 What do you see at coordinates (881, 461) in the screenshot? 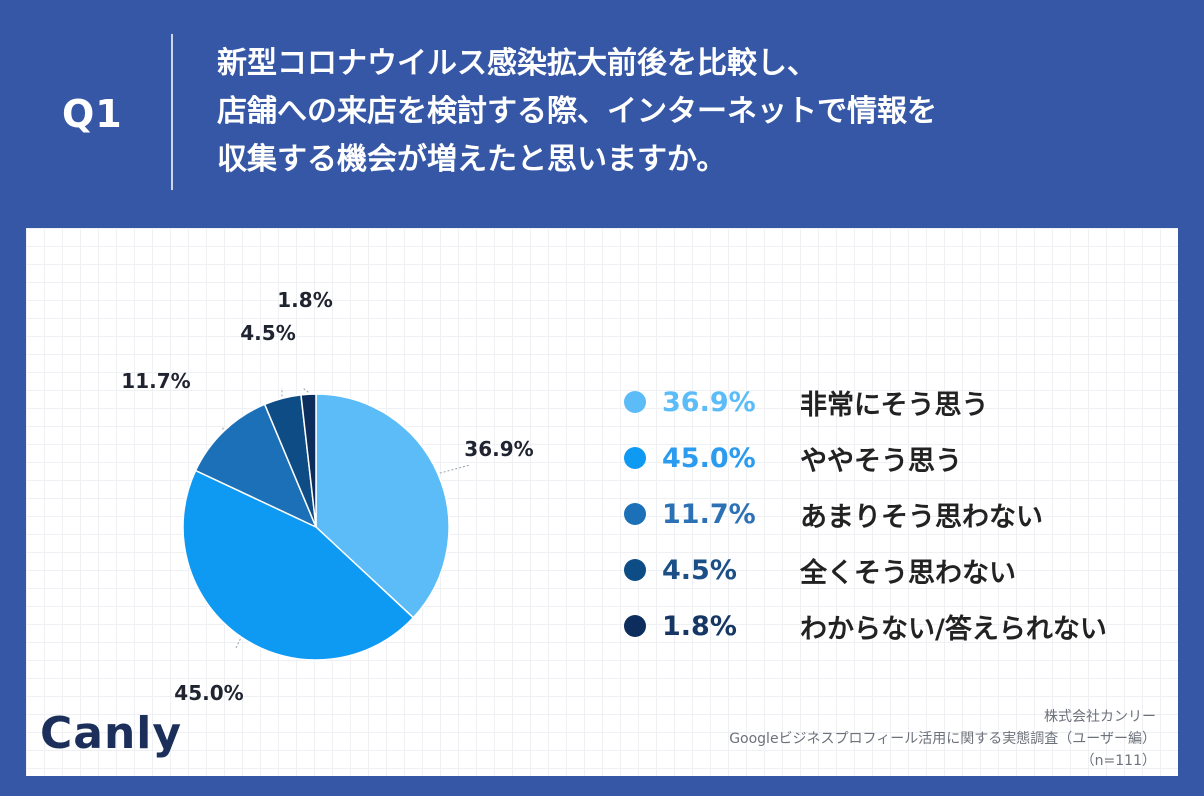
I see `legend-label-2: ややそう思う` at bounding box center [881, 461].